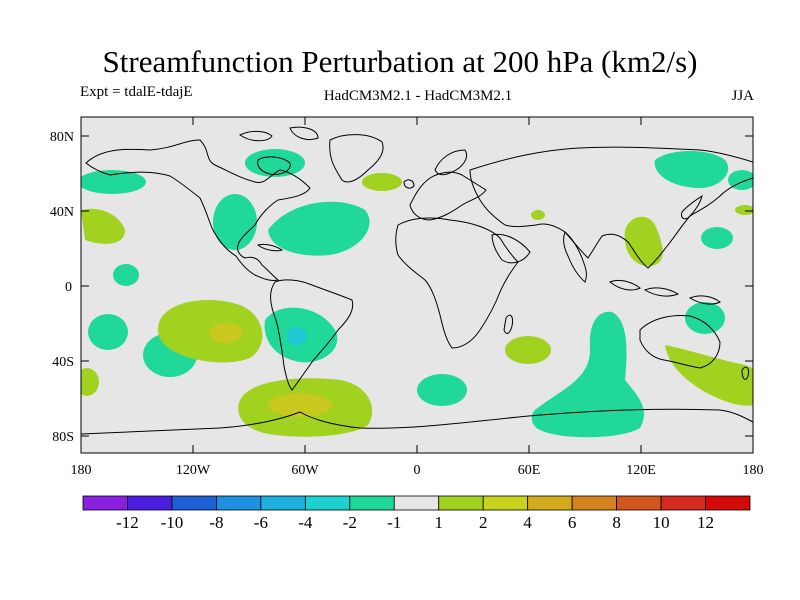 The image size is (800, 600). I want to click on season-label: JJA, so click(742, 96).